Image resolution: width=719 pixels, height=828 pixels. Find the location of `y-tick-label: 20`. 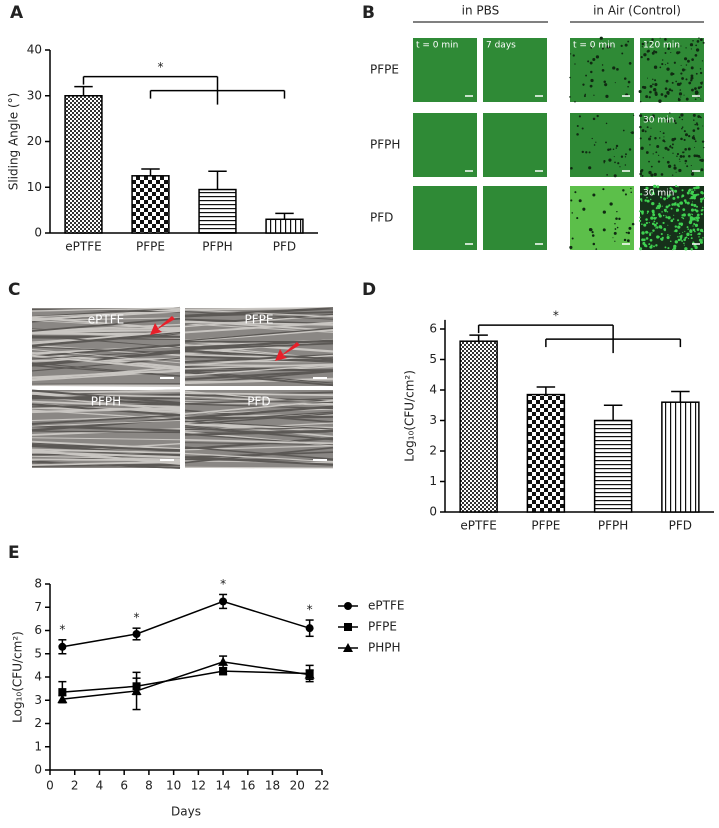

y-tick-label: 20 is located at coordinates (34, 141).